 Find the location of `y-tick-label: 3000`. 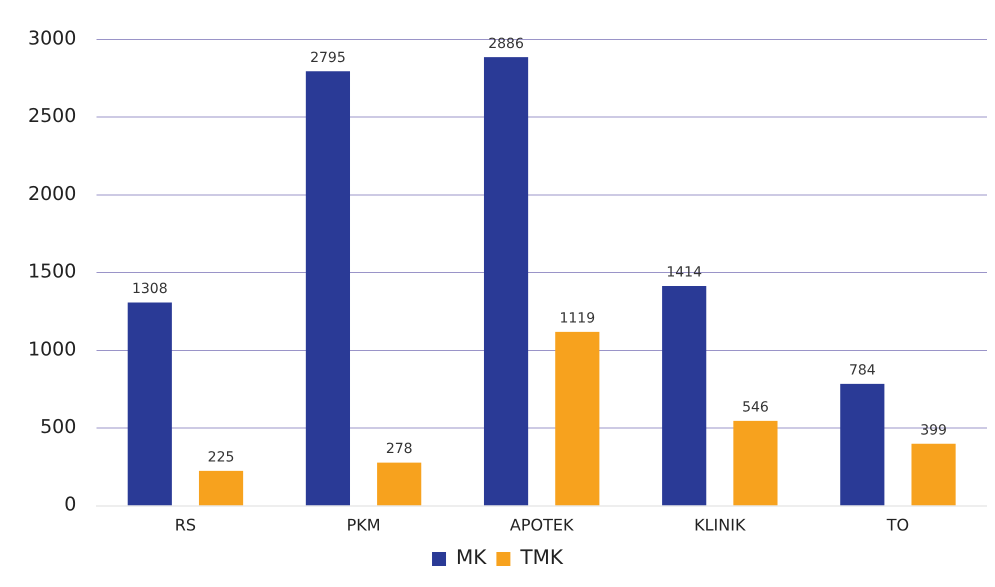

y-tick-label: 3000 is located at coordinates (52, 38).